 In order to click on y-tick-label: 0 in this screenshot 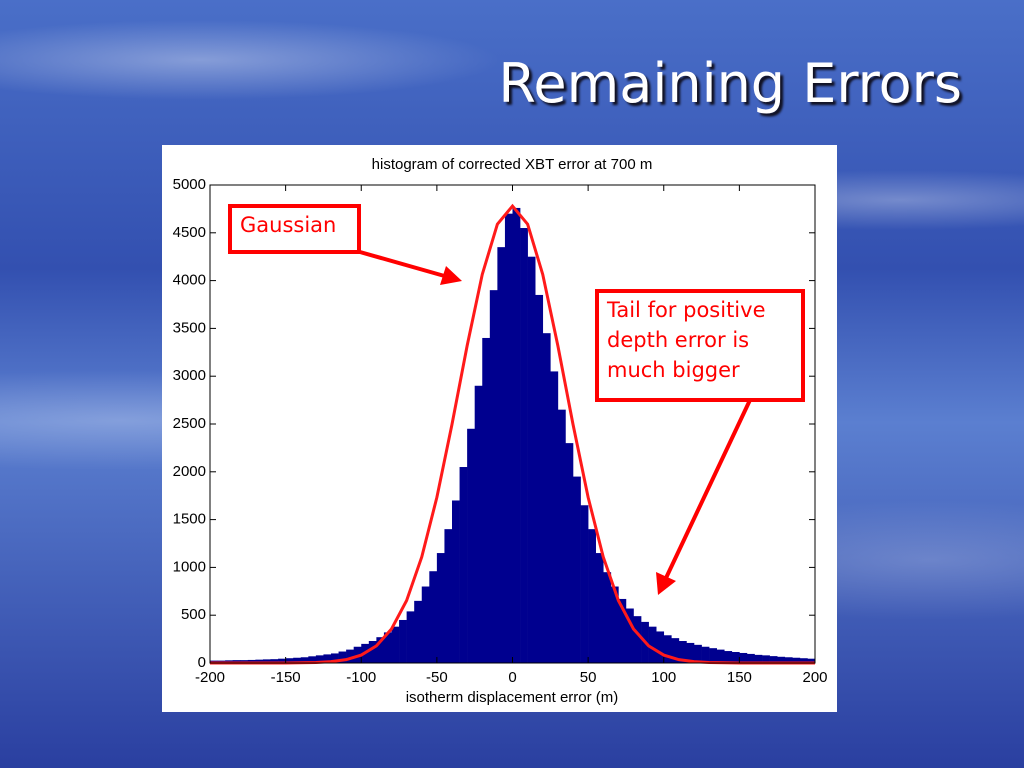, I will do `click(202, 662)`.